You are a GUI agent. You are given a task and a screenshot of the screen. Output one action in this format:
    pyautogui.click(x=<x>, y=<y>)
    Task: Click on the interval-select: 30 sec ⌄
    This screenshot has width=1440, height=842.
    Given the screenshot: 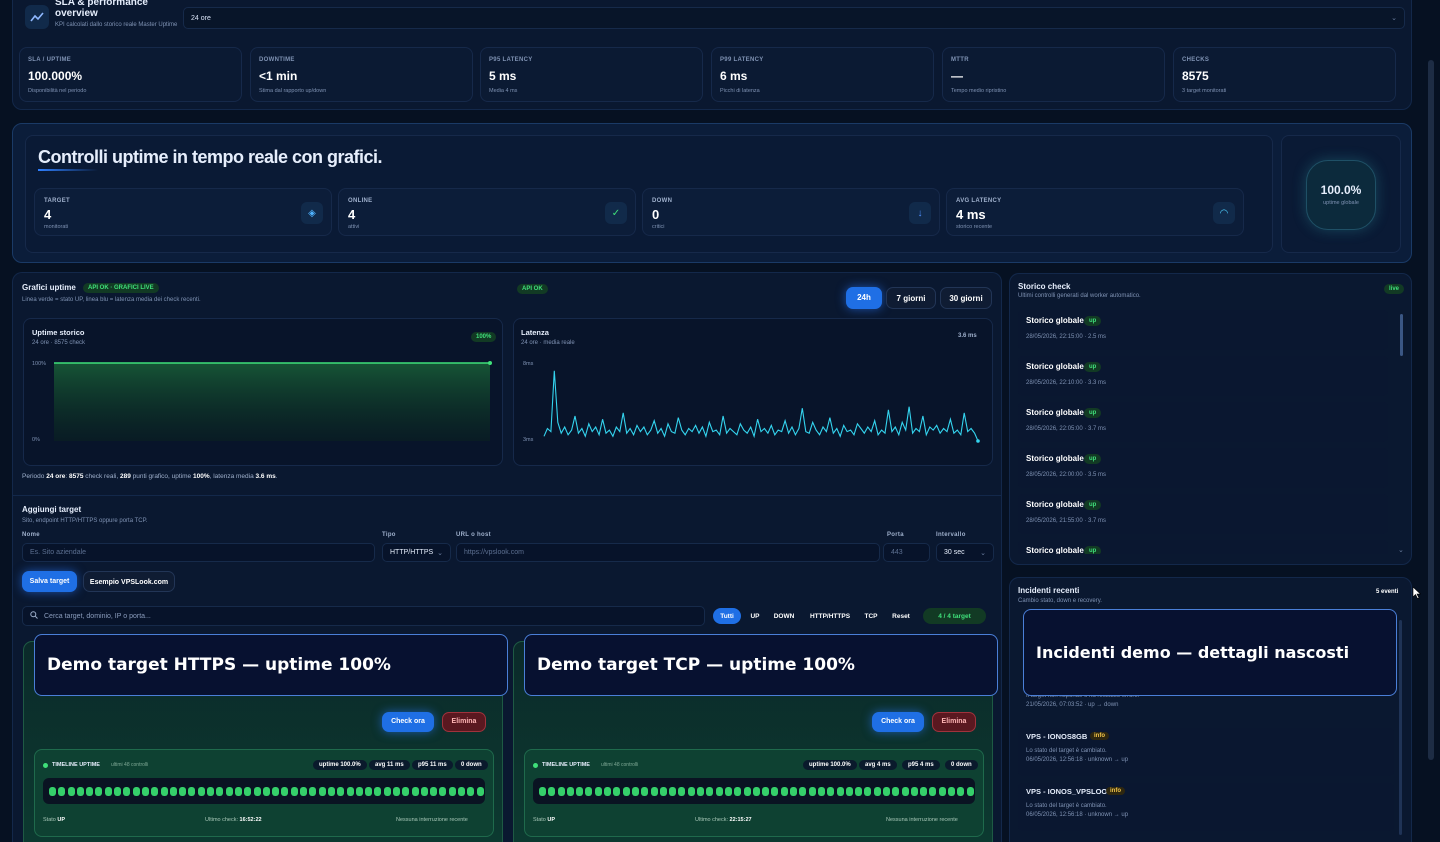 What is the action you would take?
    pyautogui.click(x=965, y=552)
    